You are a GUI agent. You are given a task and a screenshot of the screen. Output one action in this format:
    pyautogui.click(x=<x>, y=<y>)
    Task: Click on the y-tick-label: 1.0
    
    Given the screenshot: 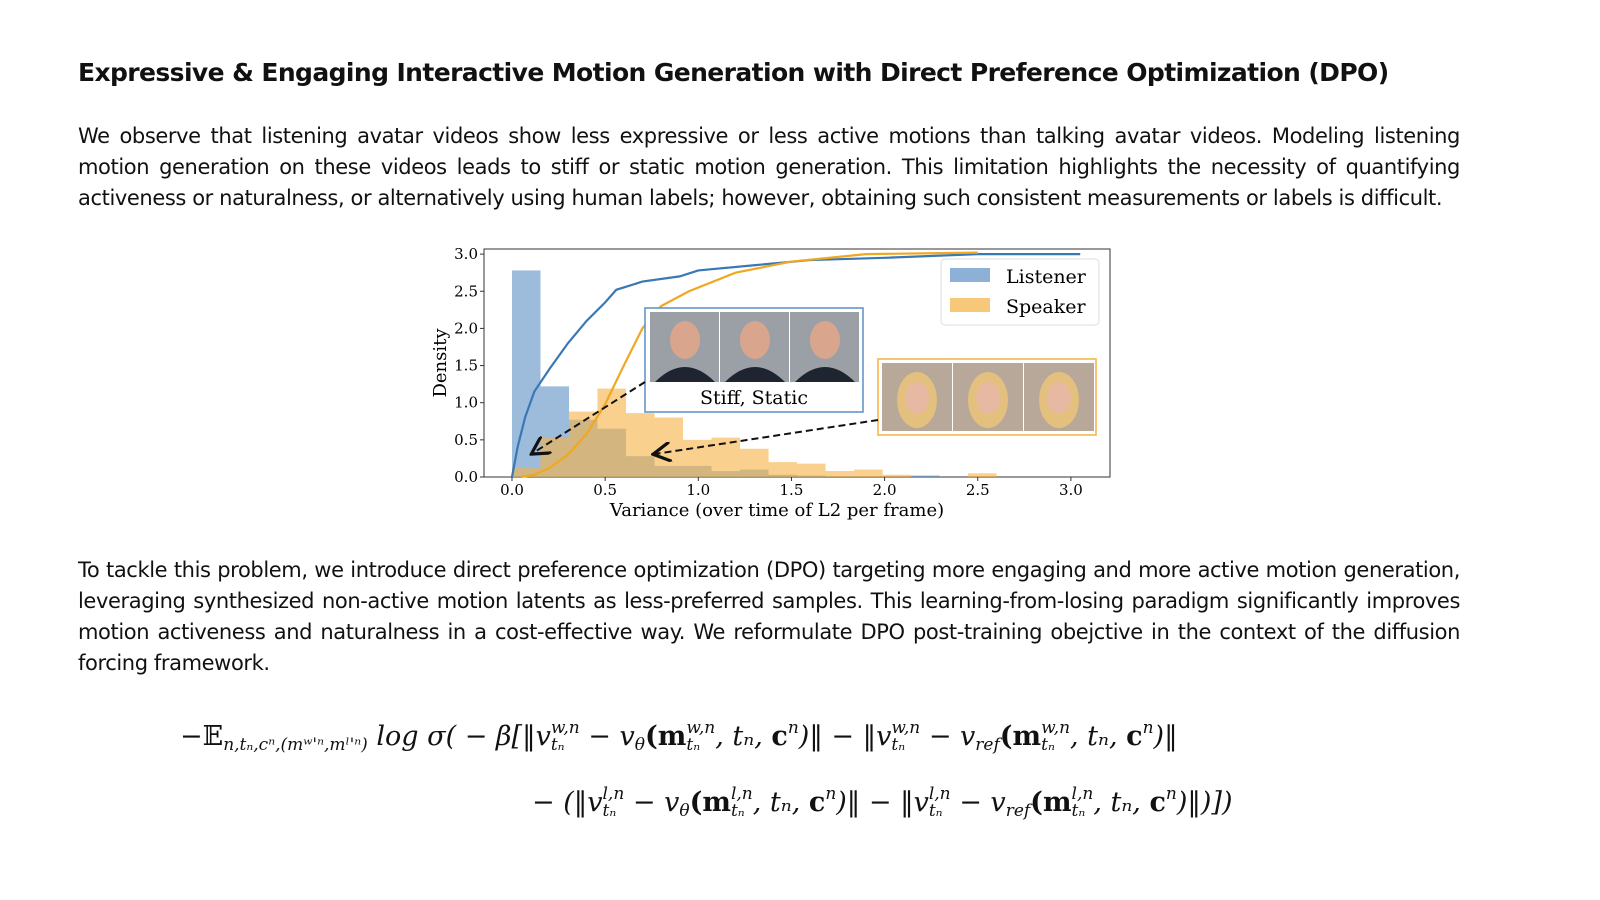 What is the action you would take?
    pyautogui.click(x=466, y=403)
    